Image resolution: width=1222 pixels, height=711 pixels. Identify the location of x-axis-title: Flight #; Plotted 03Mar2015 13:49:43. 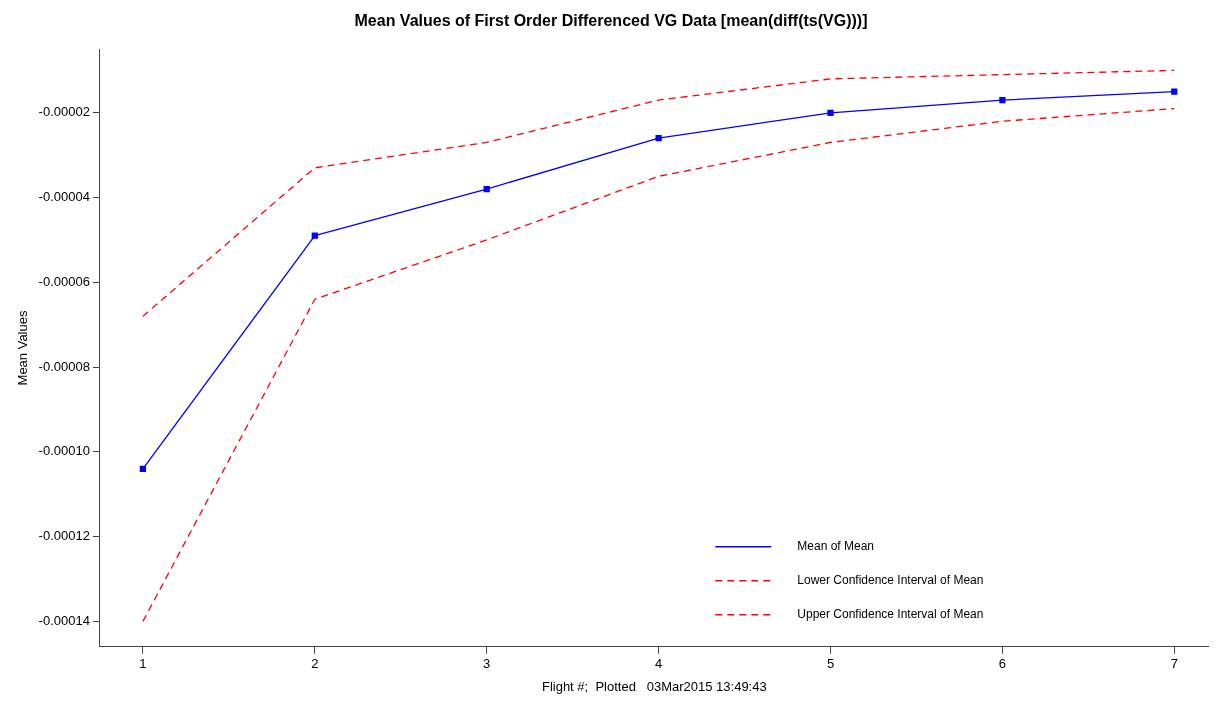
(654, 686).